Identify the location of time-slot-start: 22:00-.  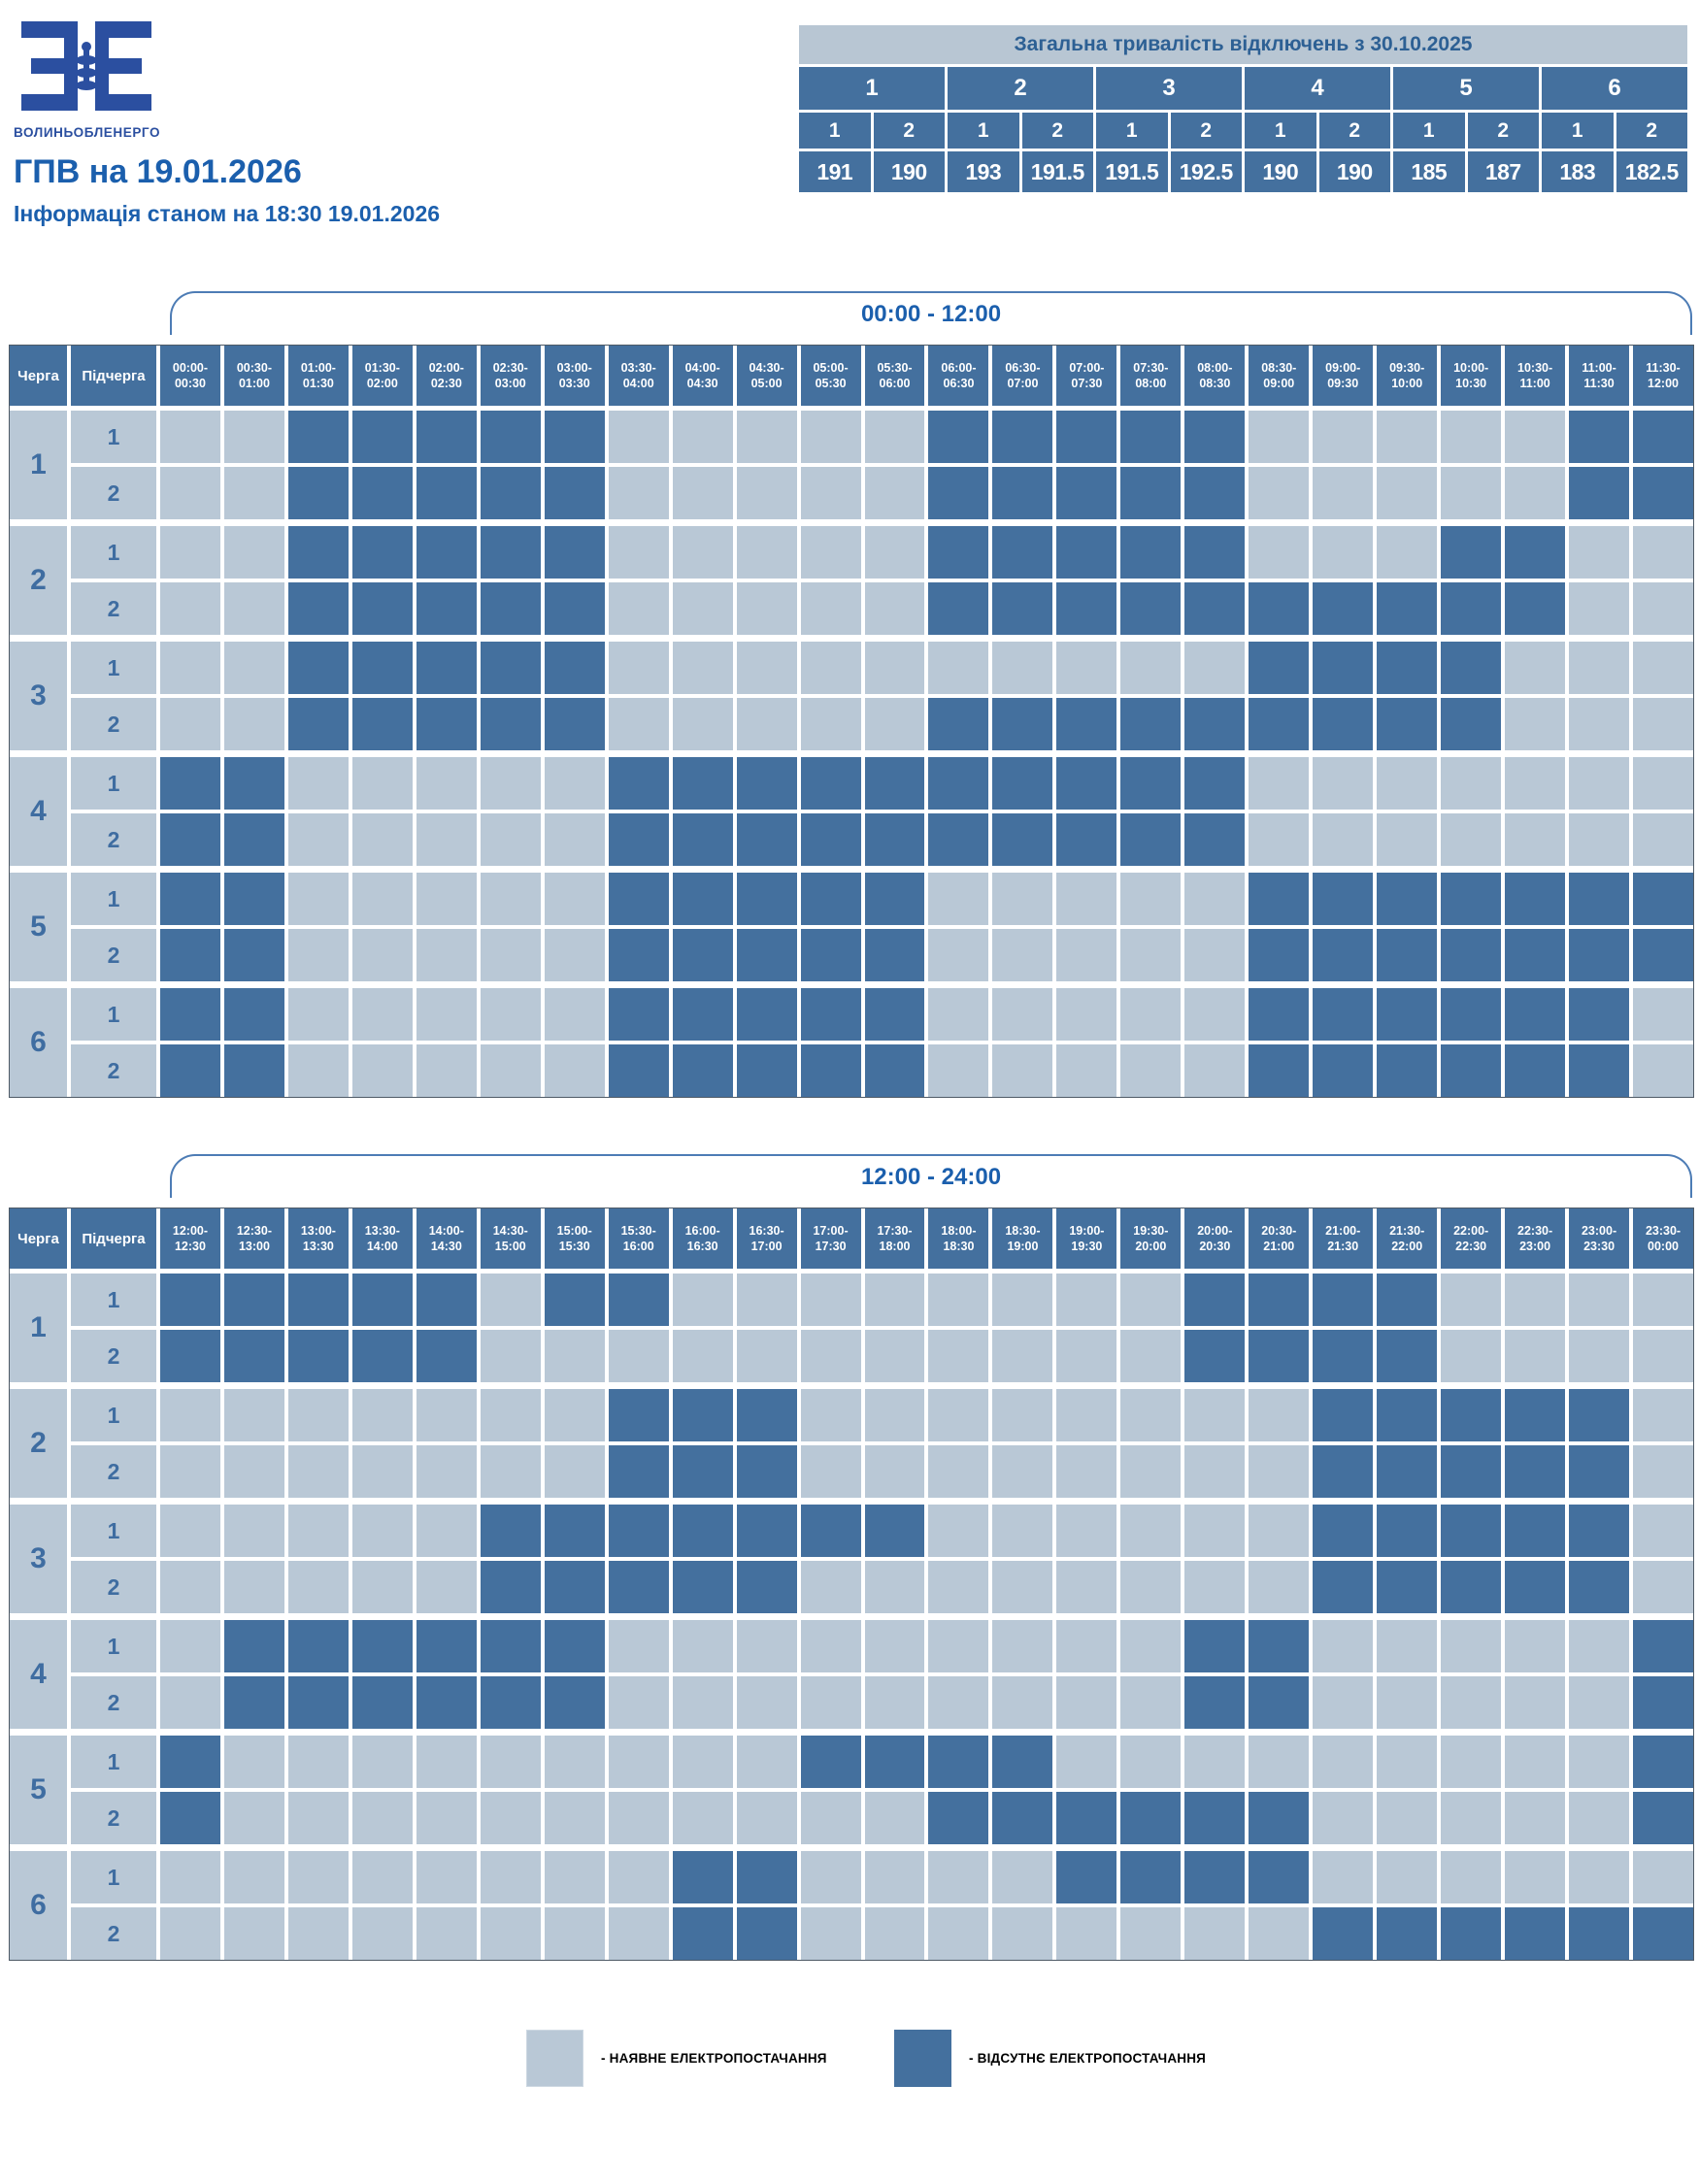
(1471, 1230).